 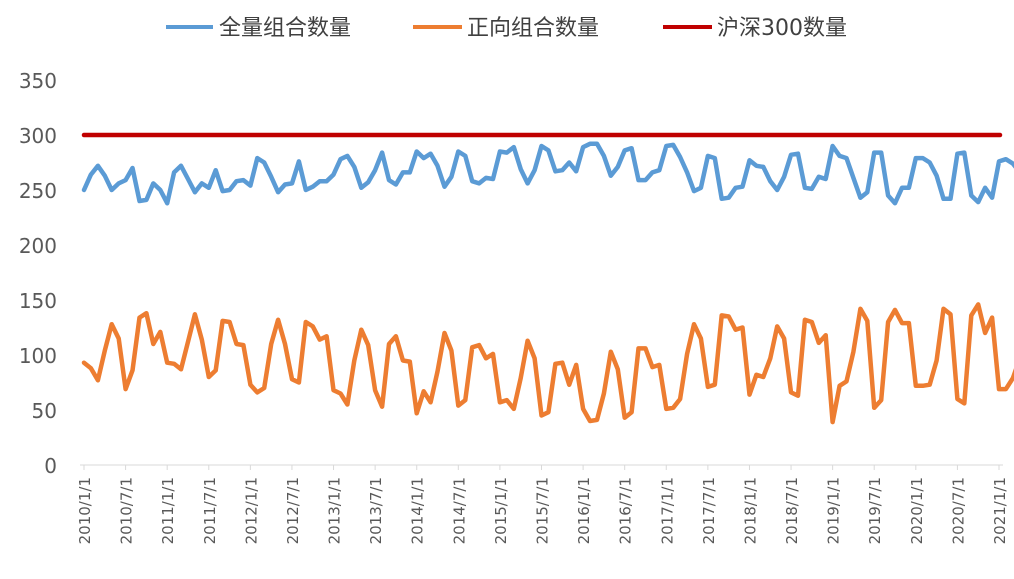 I want to click on x-tick-label: 2013/7/1, so click(x=376, y=510).